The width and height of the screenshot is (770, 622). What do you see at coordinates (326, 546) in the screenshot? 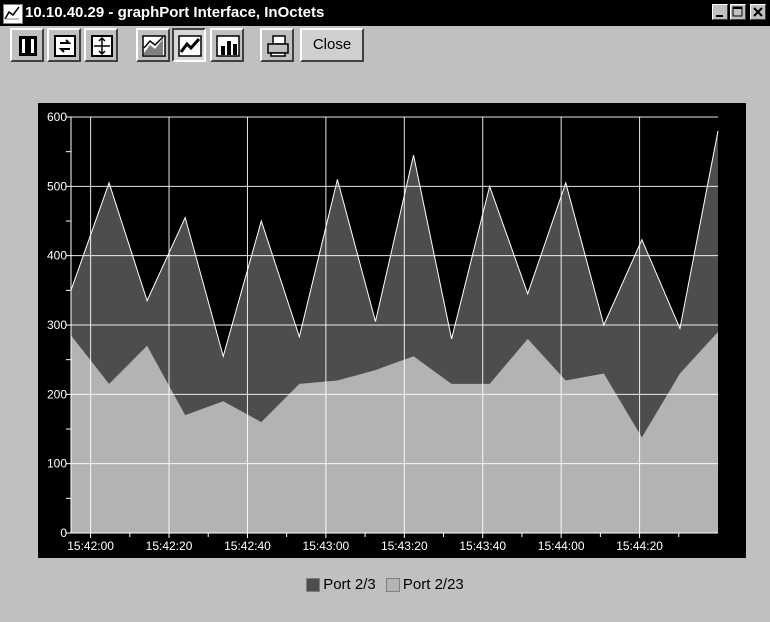
I see `x-tick-label: 15:43:00` at bounding box center [326, 546].